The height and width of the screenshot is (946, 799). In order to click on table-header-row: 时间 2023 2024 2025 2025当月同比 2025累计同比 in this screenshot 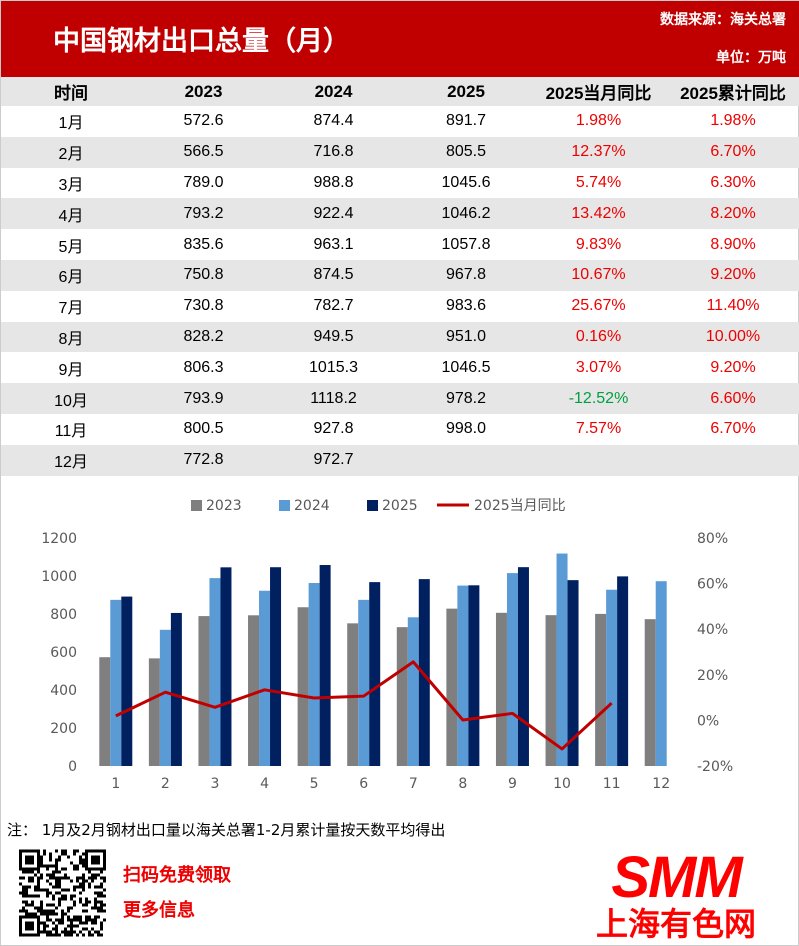, I will do `click(400, 91)`.